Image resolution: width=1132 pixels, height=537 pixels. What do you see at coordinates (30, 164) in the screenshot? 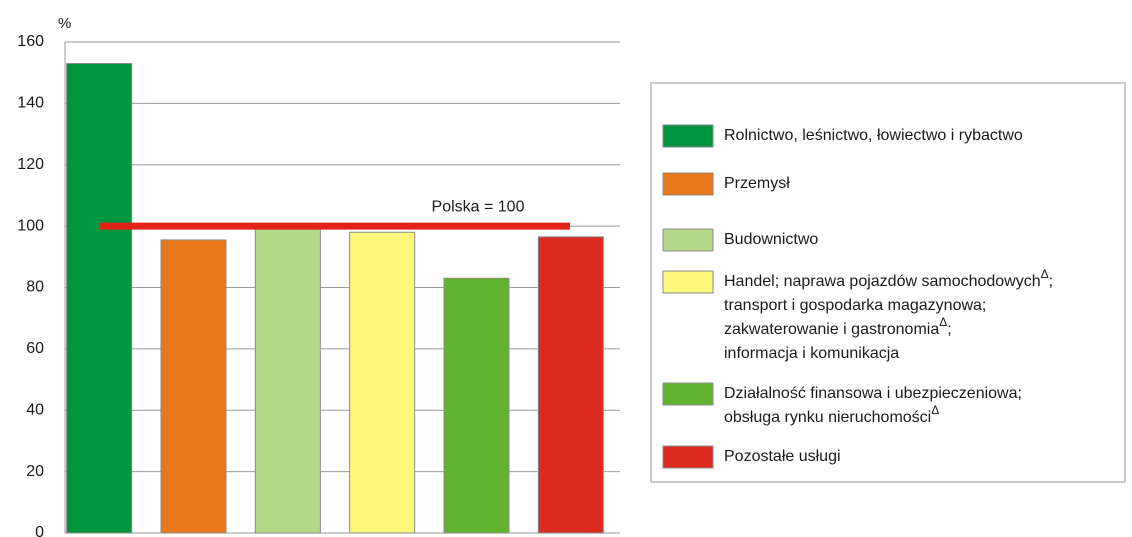
I see `y-tick-label: 120` at bounding box center [30, 164].